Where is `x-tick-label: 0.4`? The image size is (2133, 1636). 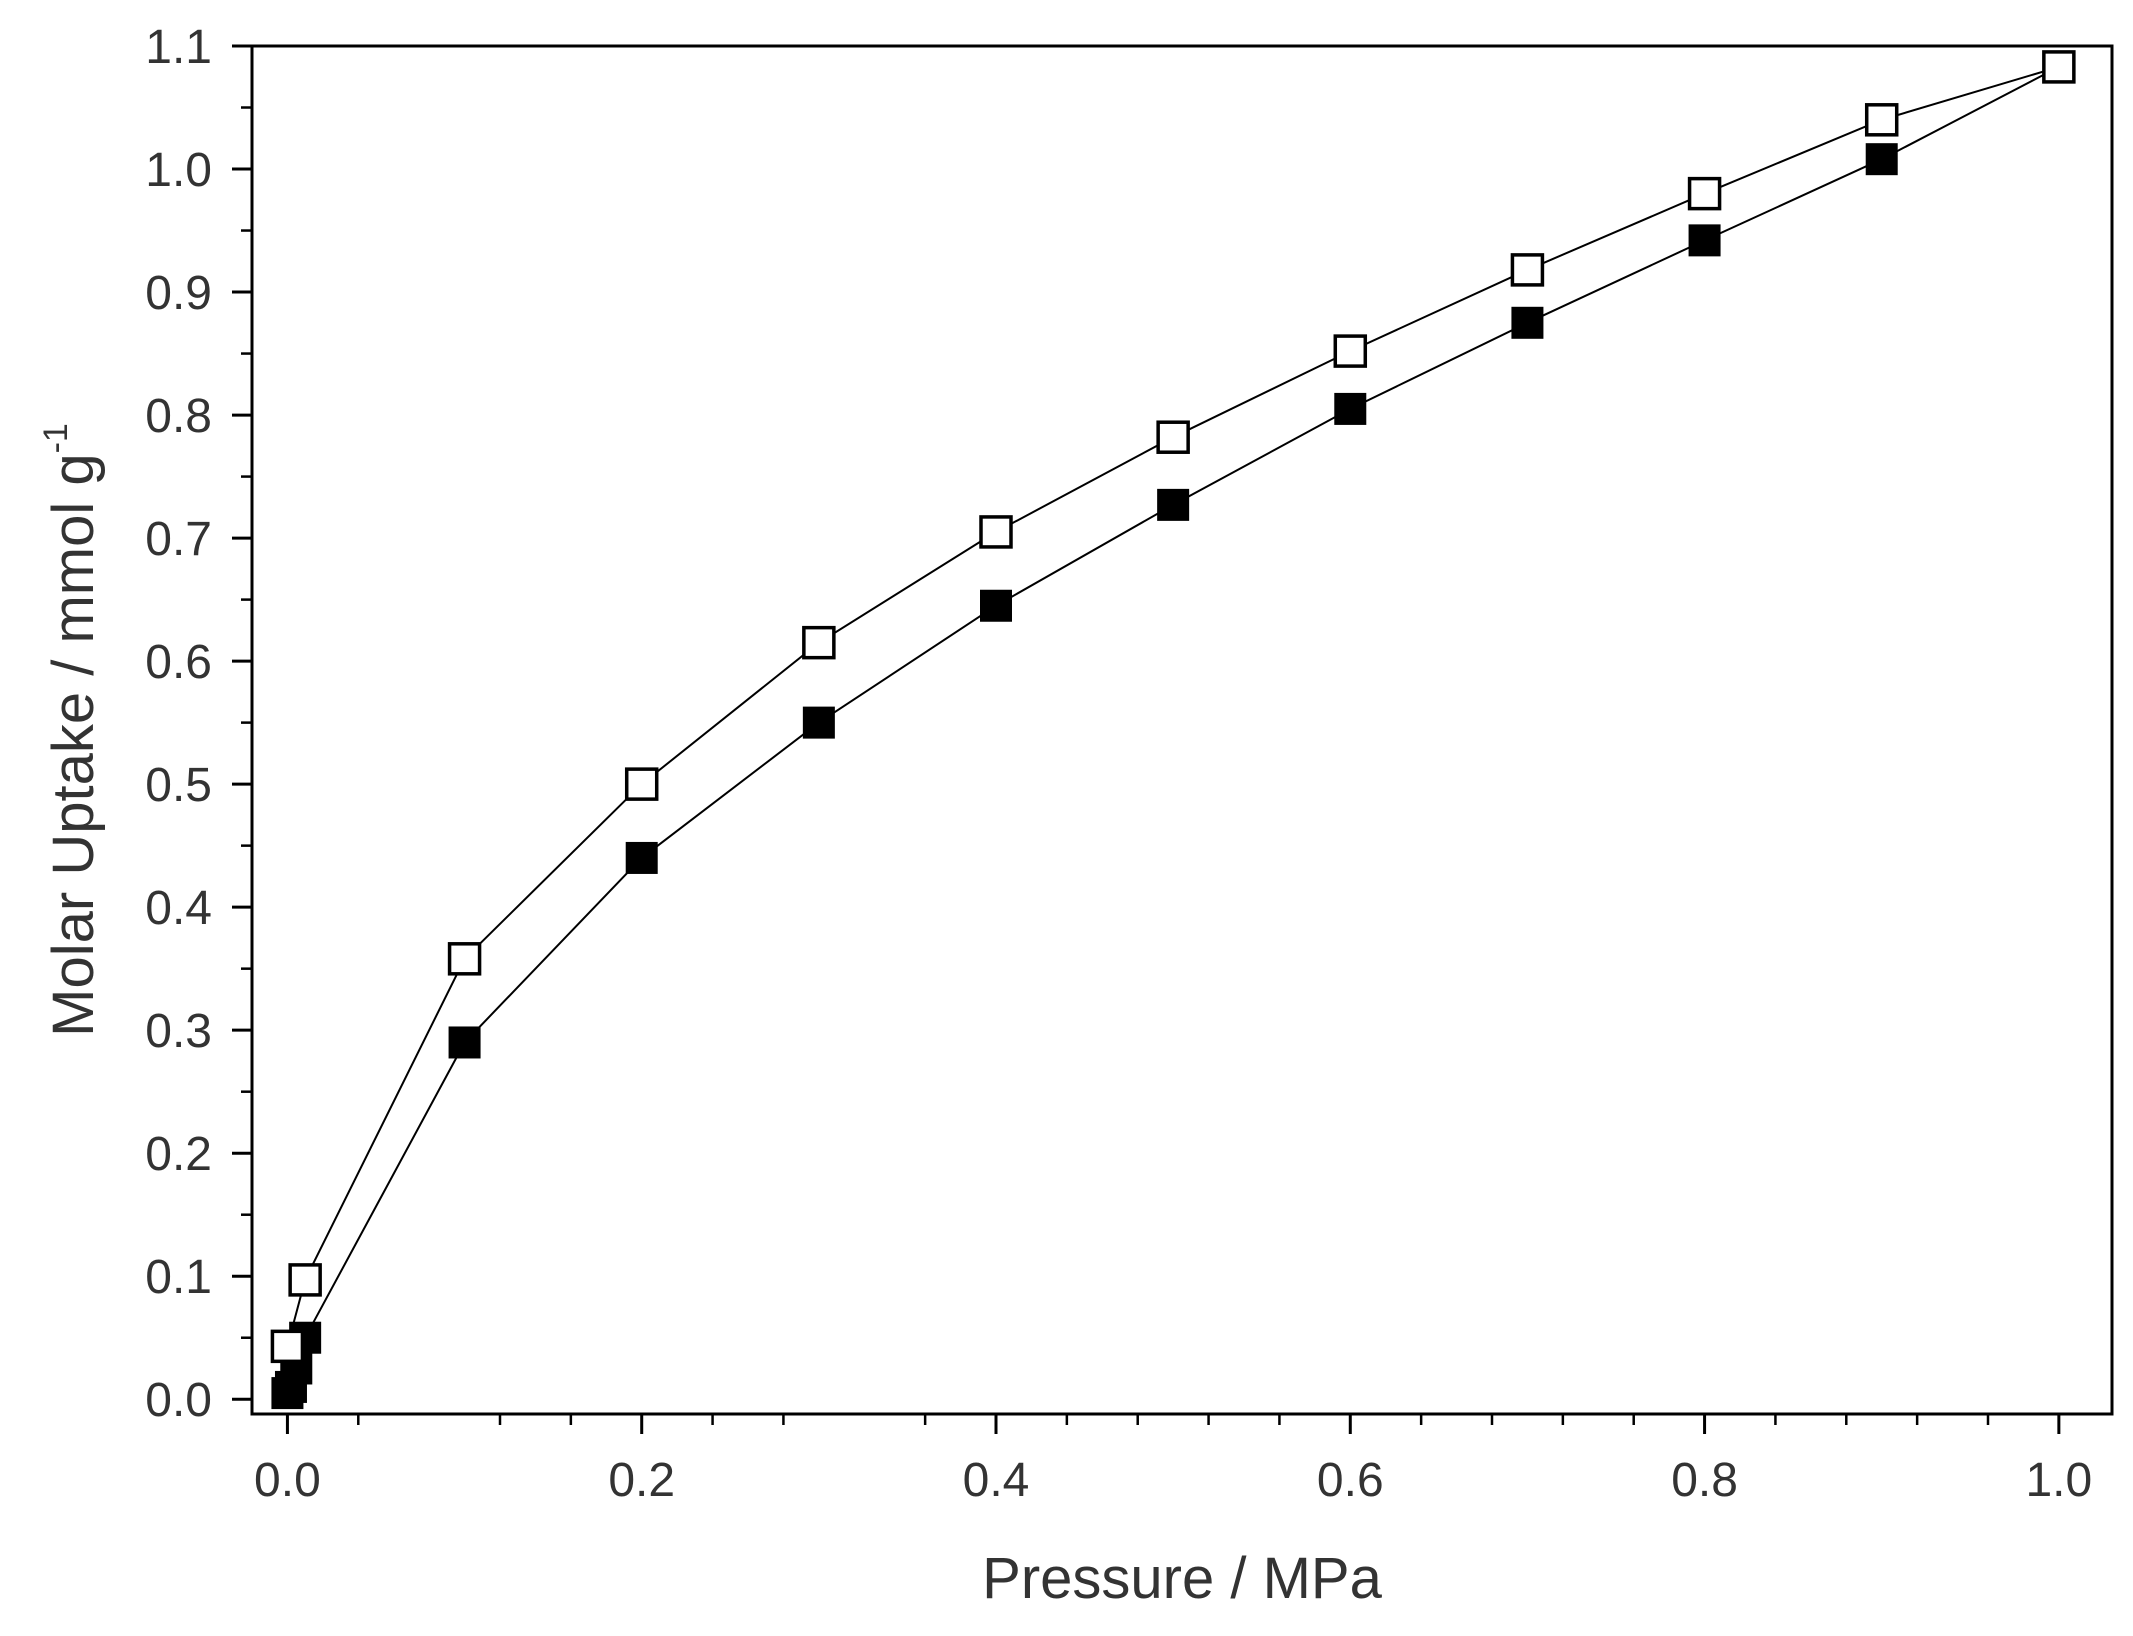 x-tick-label: 0.4 is located at coordinates (996, 1480).